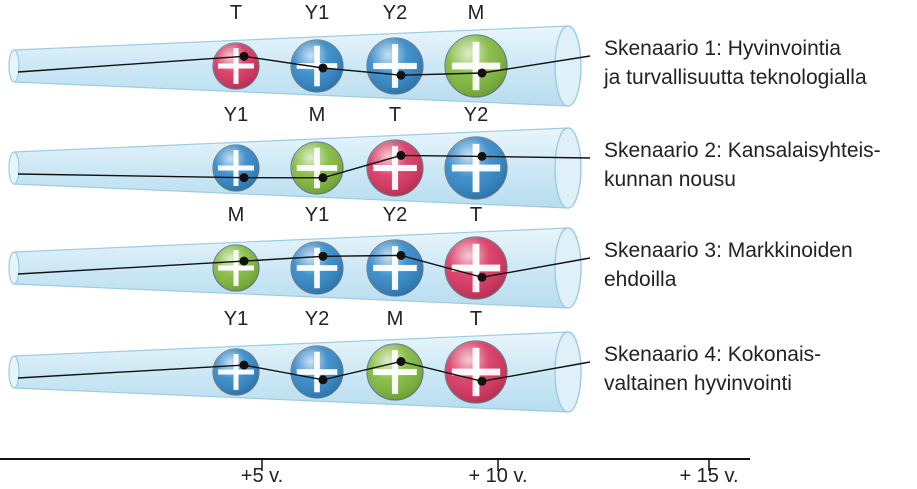 This screenshot has height=489, width=917. Describe the element at coordinates (728, 250) in the screenshot. I see `scenario-label-line: Skenaario 3: Markkinoiden` at that location.